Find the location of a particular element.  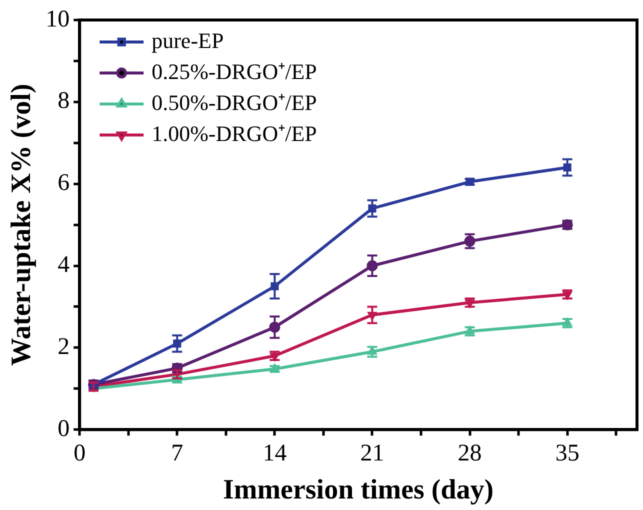

legend-label: pure-EP is located at coordinates (188, 40).